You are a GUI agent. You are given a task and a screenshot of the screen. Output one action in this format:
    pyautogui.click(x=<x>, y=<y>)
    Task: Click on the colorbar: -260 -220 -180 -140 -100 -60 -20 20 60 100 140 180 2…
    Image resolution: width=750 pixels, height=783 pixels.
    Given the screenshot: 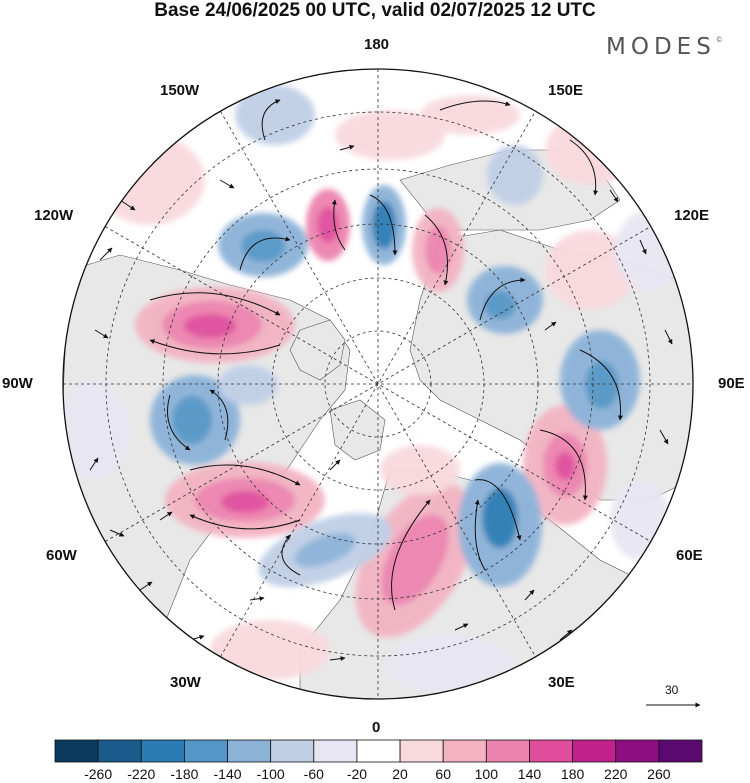 What is the action you would take?
    pyautogui.click(x=378, y=760)
    